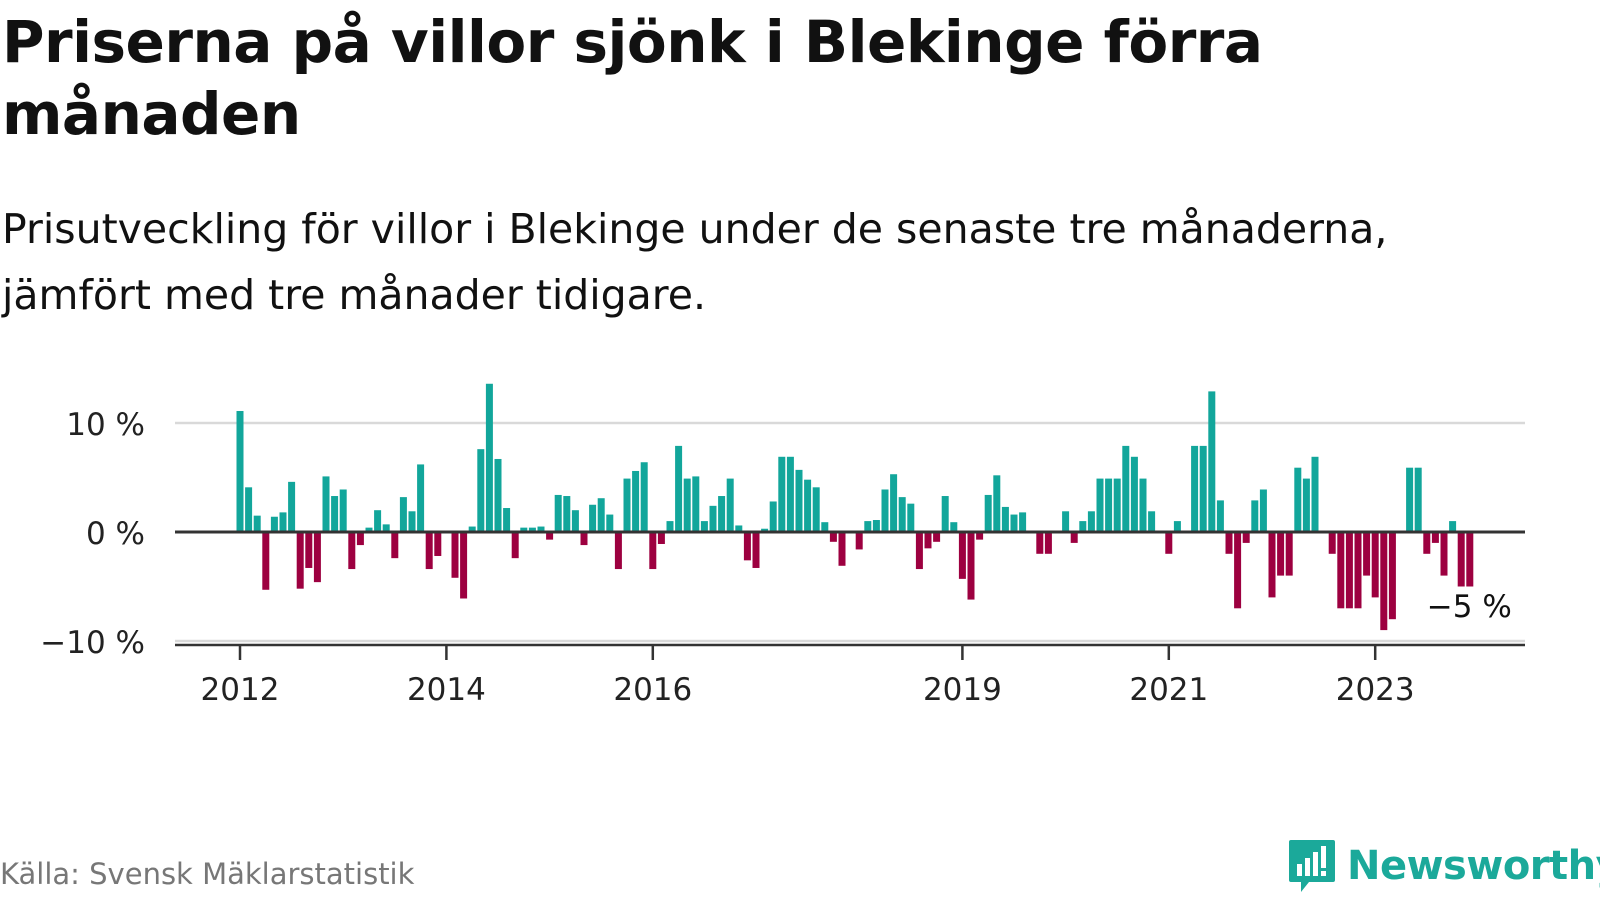 Image resolution: width=1600 pixels, height=900 pixels. What do you see at coordinates (962, 690) in the screenshot?
I see `x-tick-label: 2019` at bounding box center [962, 690].